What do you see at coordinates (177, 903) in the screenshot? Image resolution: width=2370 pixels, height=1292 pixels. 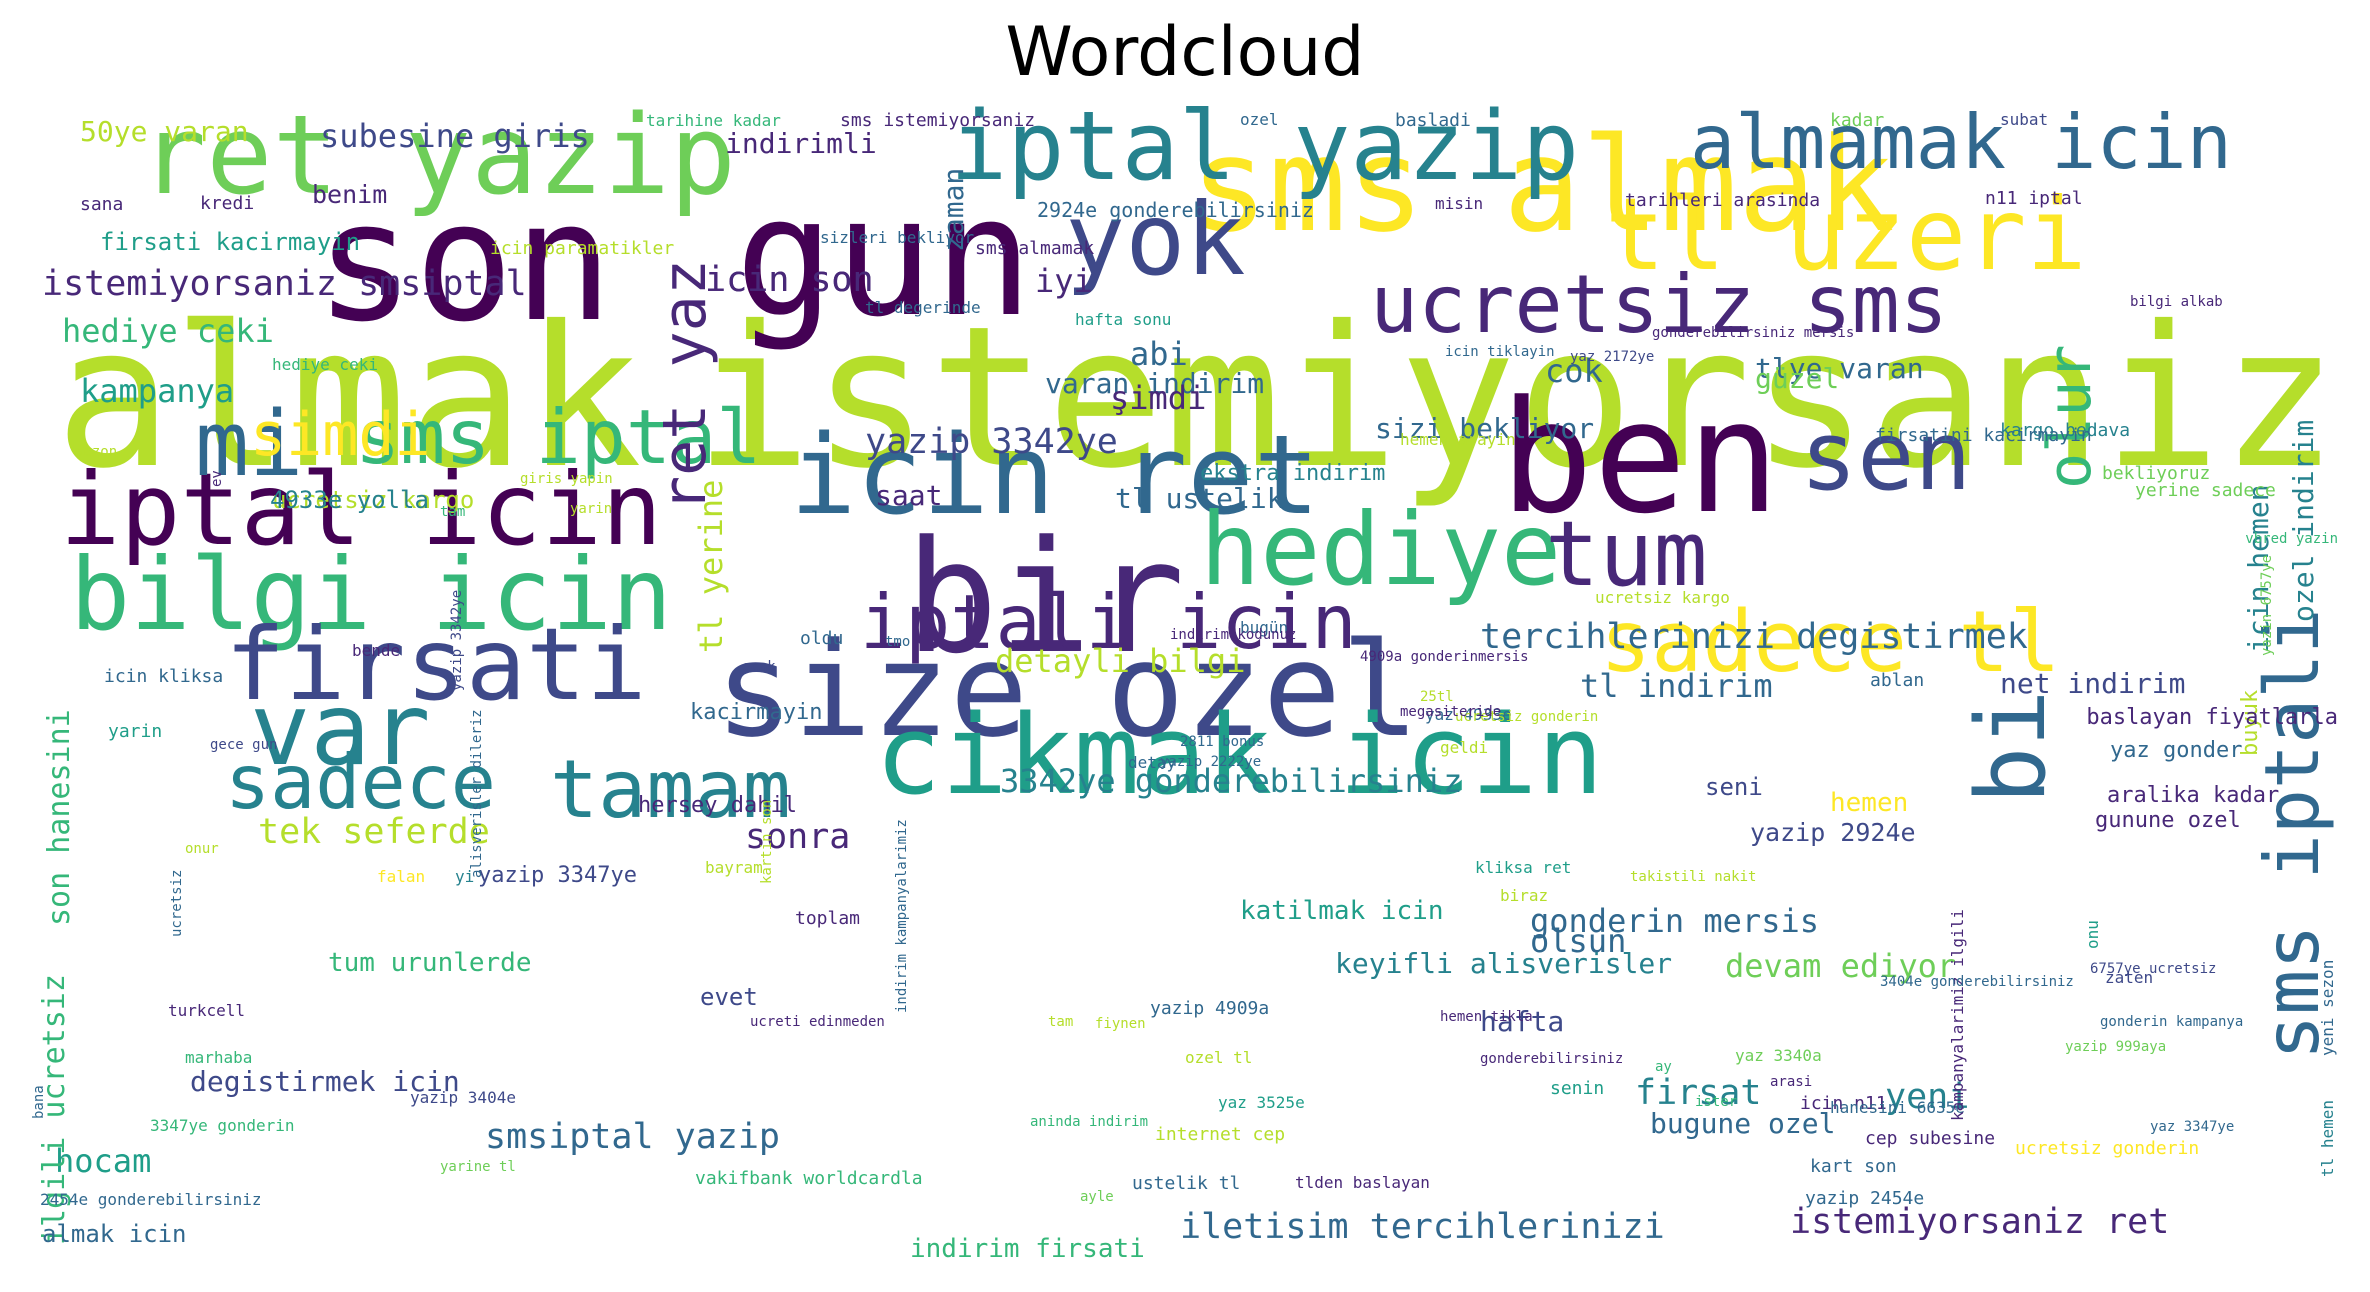 I see `word-ucretsiz: ucretsiz` at bounding box center [177, 903].